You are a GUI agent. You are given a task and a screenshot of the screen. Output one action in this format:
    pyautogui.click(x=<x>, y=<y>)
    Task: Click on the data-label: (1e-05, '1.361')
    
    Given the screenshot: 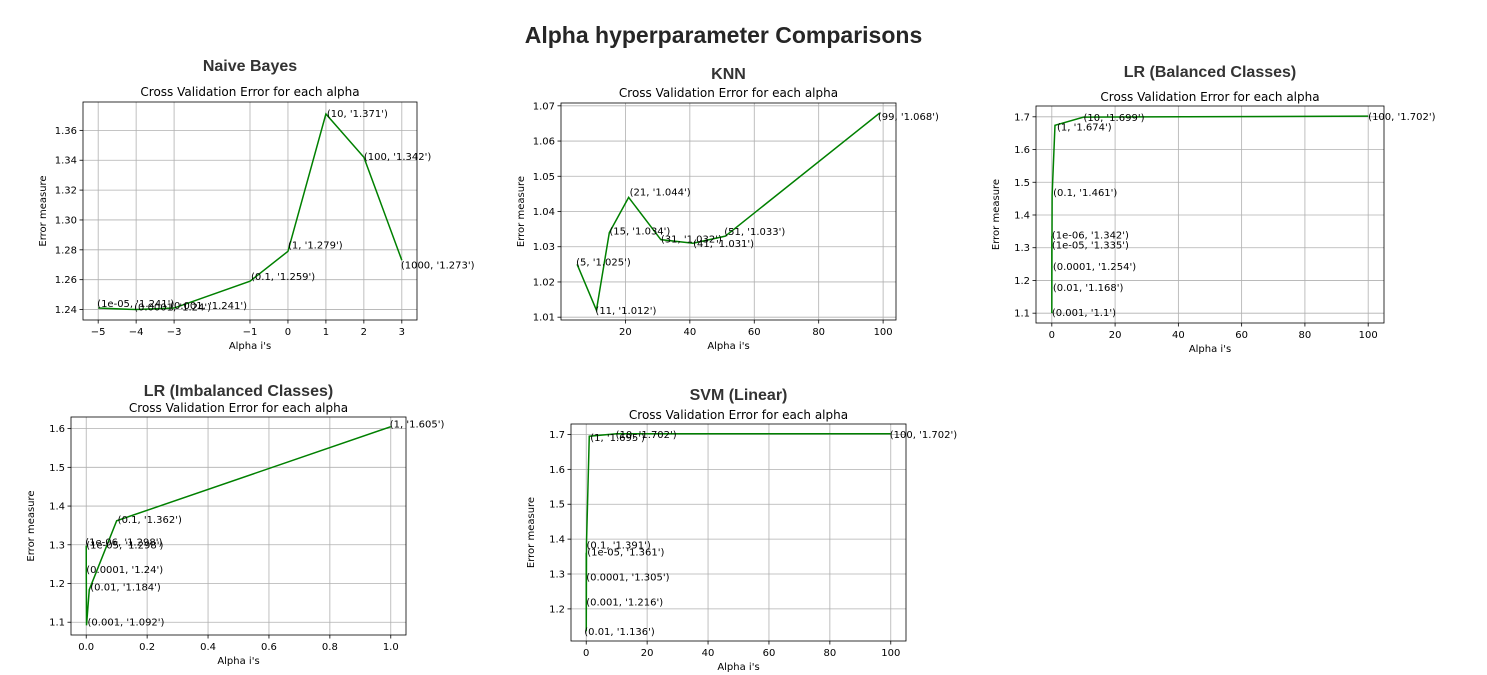 What is the action you would take?
    pyautogui.click(x=625, y=553)
    